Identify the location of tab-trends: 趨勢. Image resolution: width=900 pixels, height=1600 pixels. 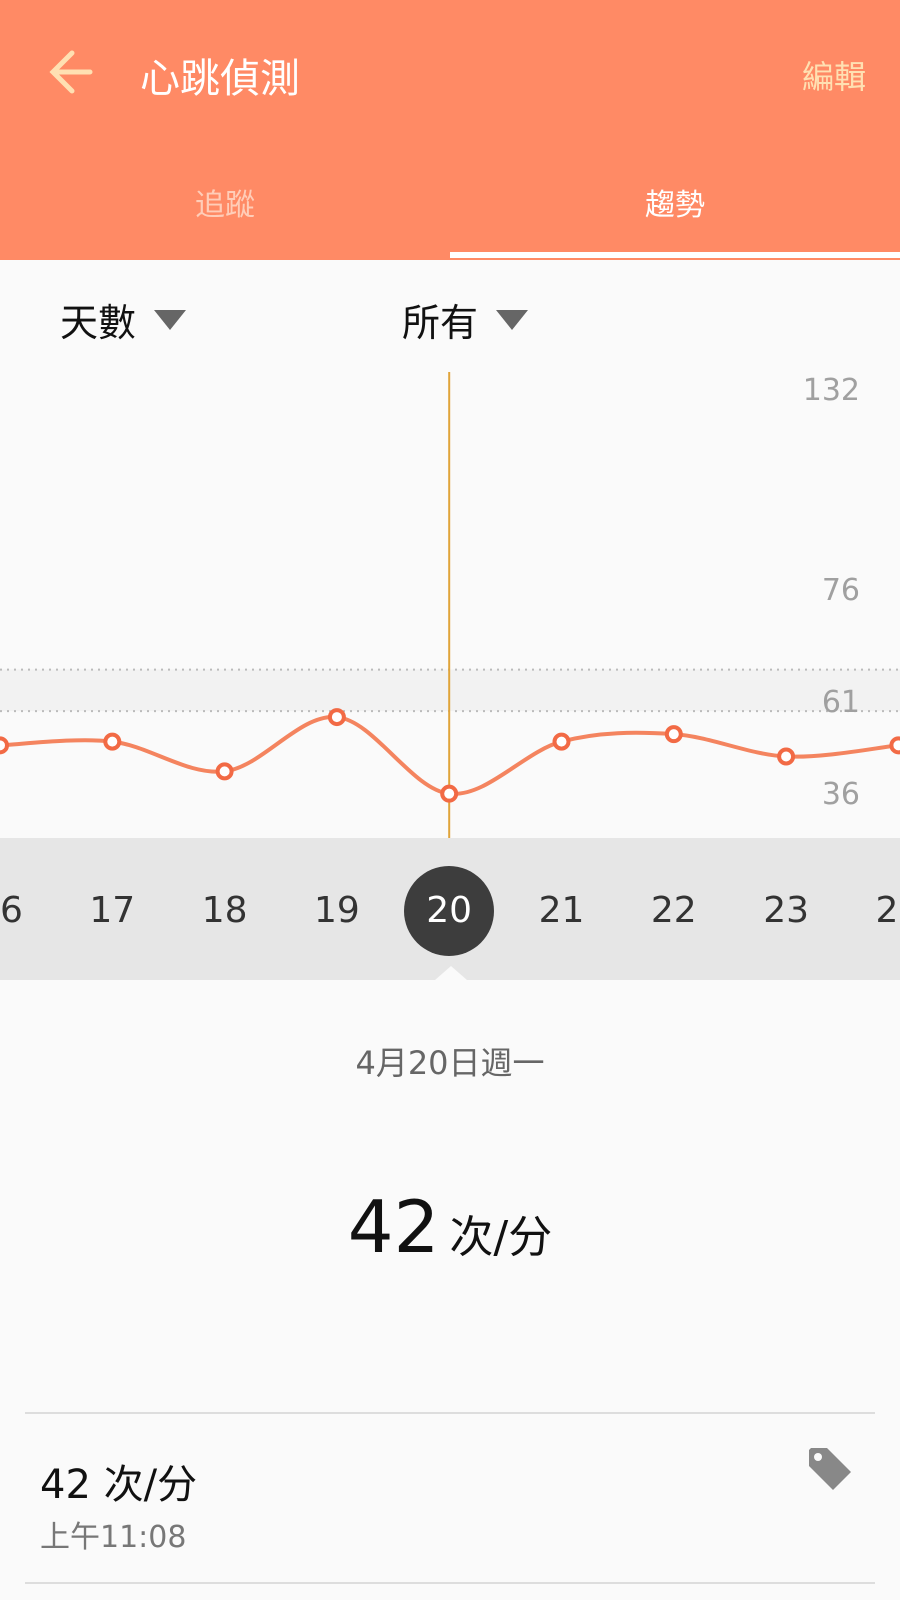
(675, 205).